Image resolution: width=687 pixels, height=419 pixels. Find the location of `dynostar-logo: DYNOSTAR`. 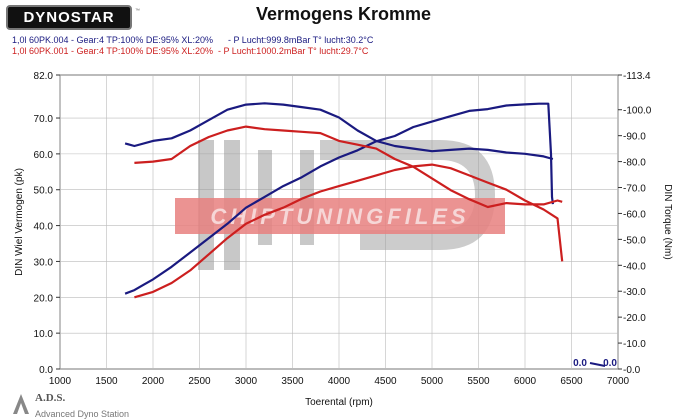

dynostar-logo: DYNOSTAR is located at coordinates (69, 17).